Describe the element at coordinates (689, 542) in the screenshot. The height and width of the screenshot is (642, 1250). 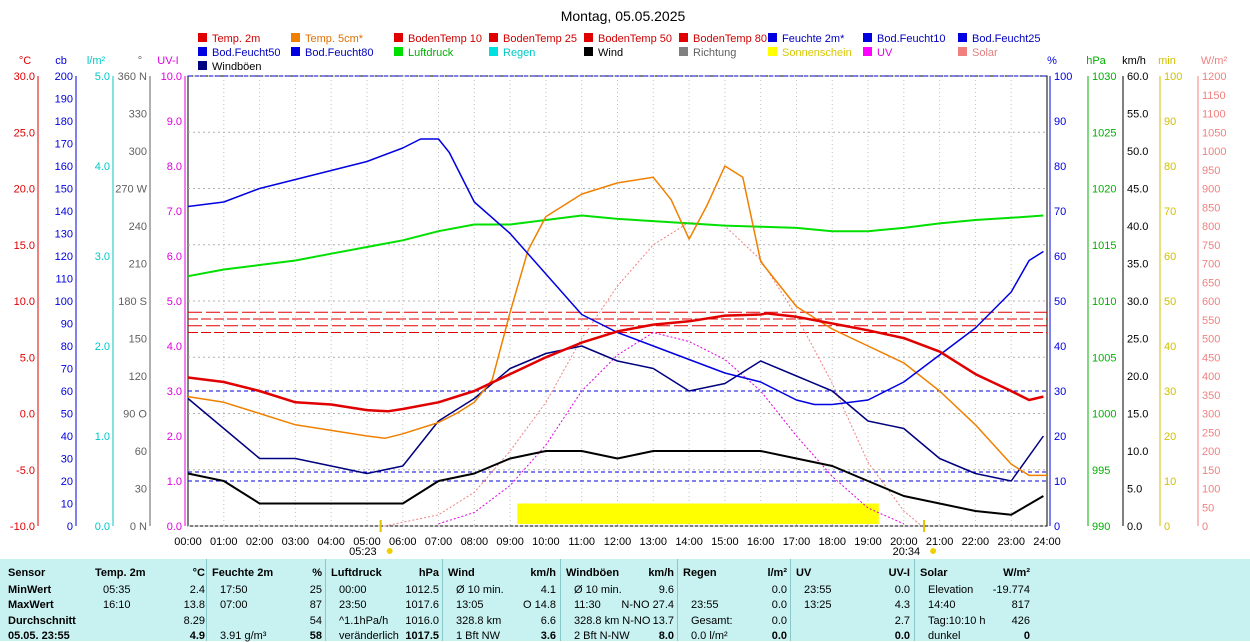
I see `x-tick-label: 14:00` at that location.